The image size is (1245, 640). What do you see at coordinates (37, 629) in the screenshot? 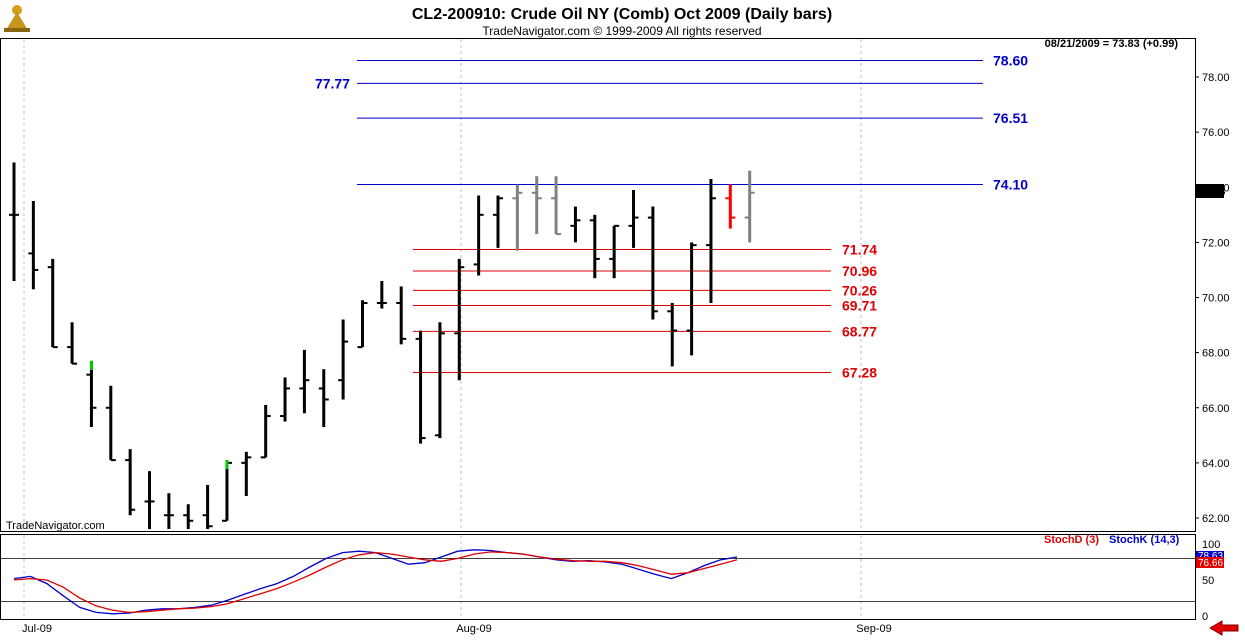
I see `x-tick-label: Jul-09` at bounding box center [37, 629].